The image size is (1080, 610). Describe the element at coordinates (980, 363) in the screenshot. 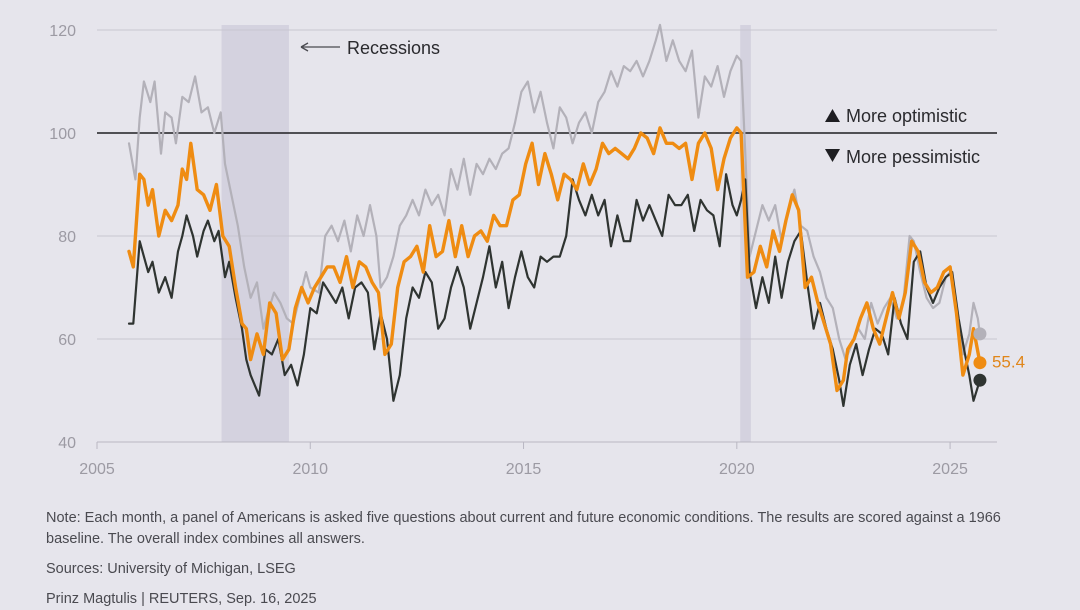

I see `overall-index-endpoint` at that location.